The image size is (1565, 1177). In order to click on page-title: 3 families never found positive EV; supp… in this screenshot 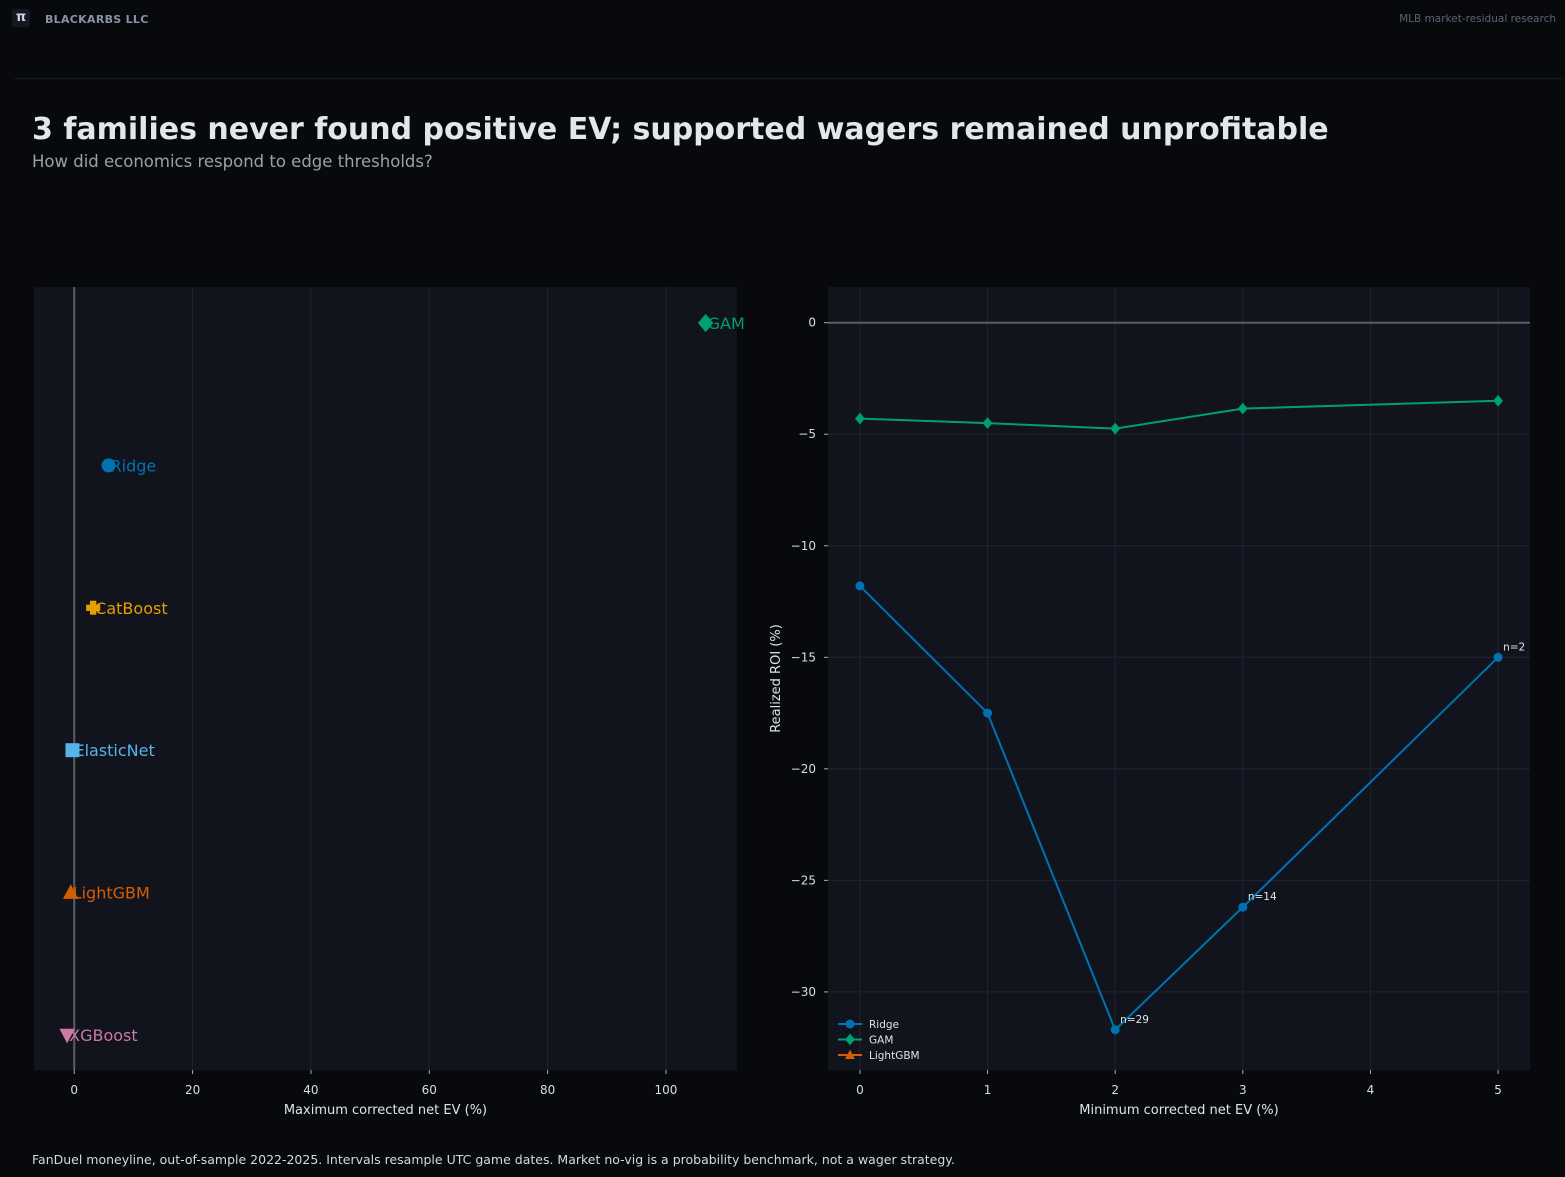, I will do `click(680, 129)`.